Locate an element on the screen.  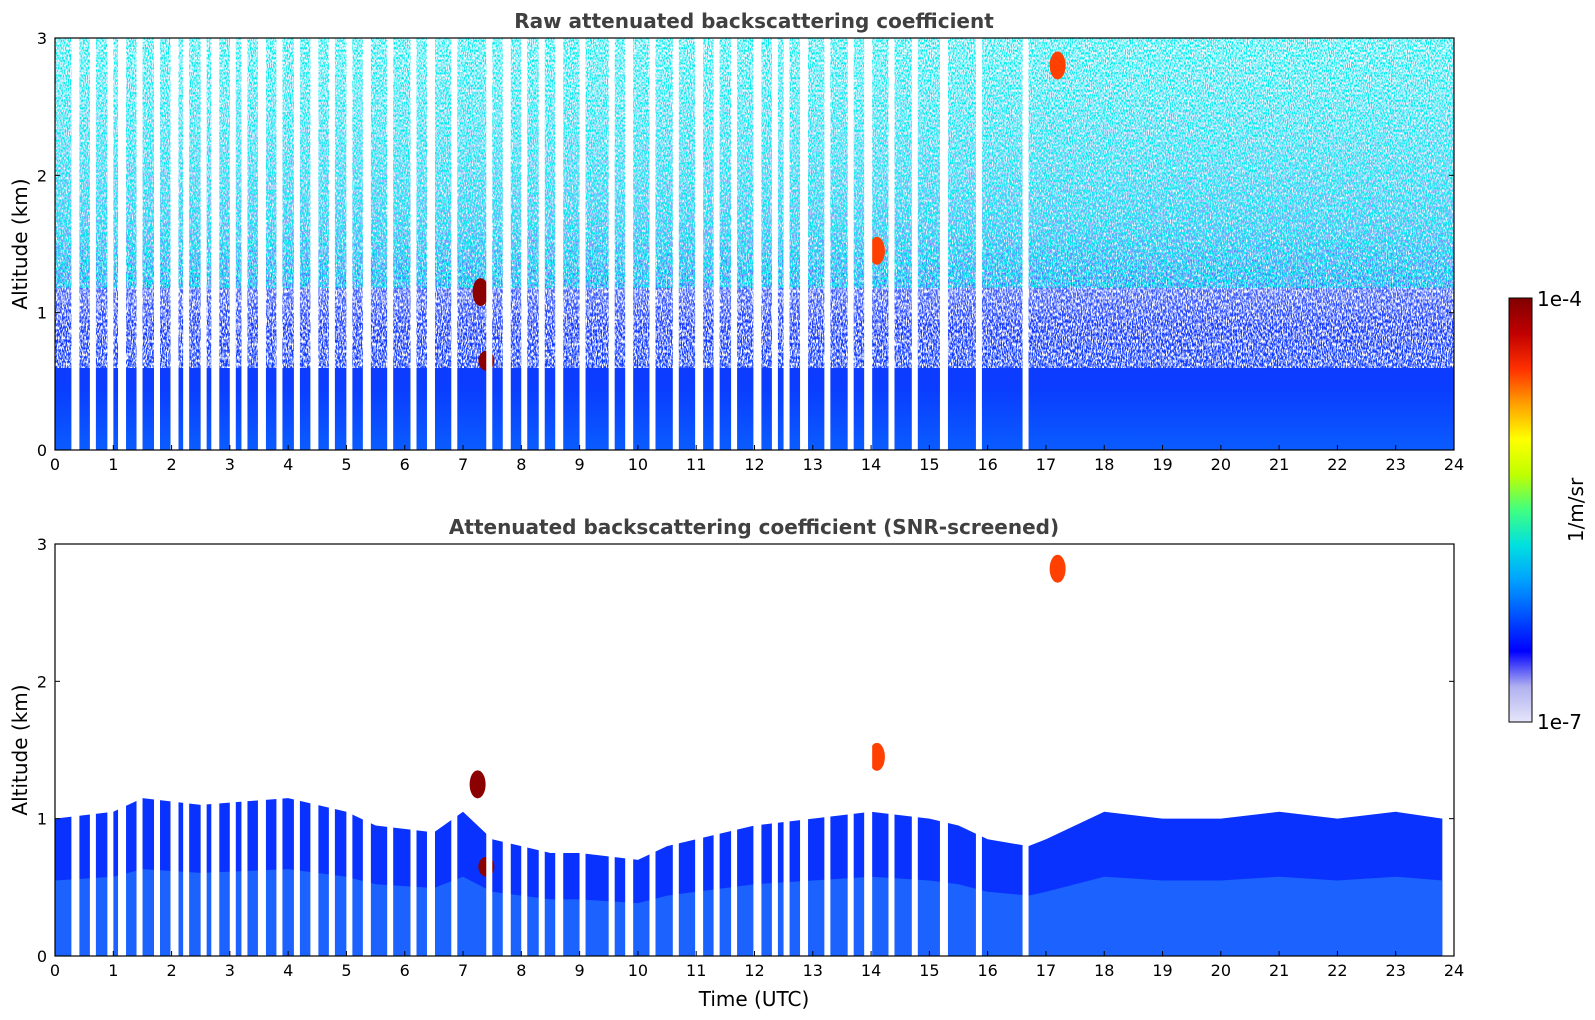
x-tick-label: 3 is located at coordinates (230, 970).